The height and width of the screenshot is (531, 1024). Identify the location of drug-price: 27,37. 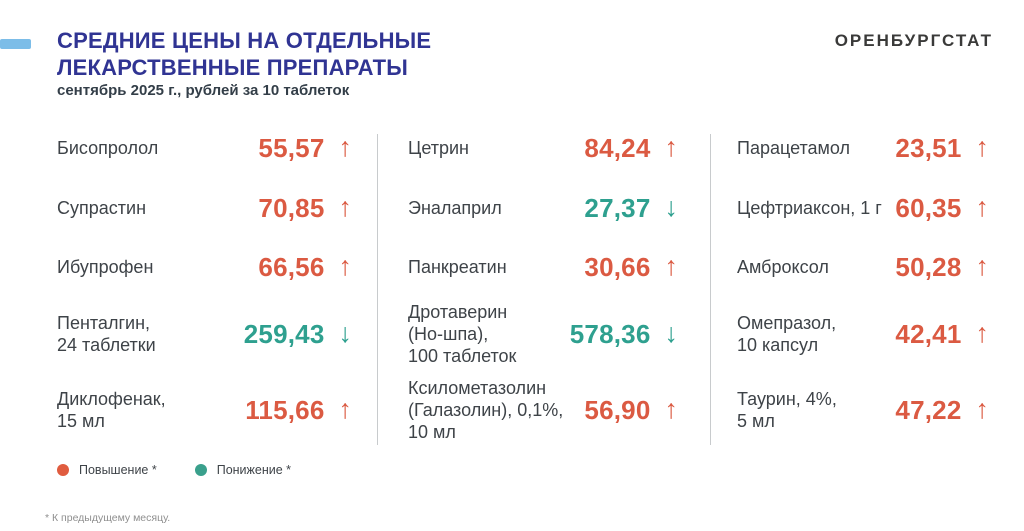
(617, 207).